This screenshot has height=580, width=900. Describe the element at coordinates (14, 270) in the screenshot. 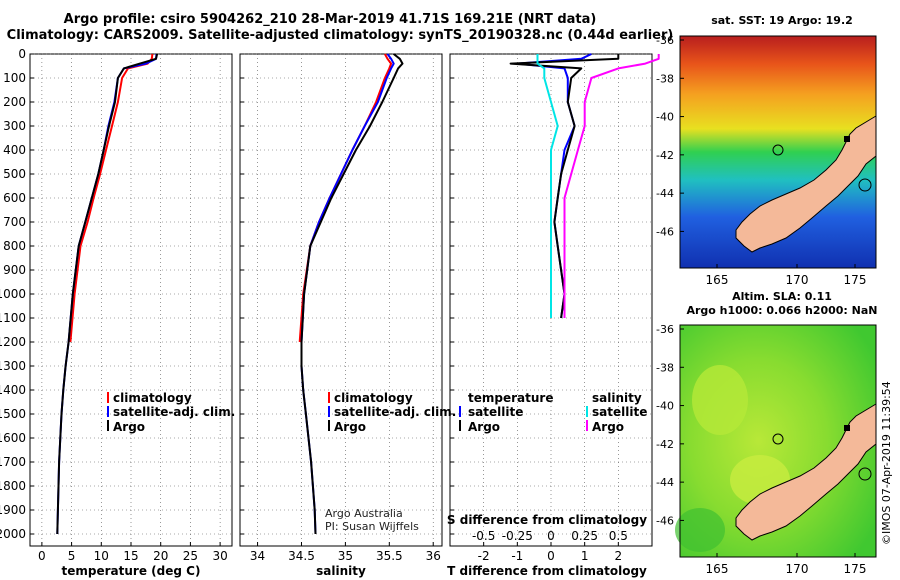

I see `y-tick-label: 900` at that location.